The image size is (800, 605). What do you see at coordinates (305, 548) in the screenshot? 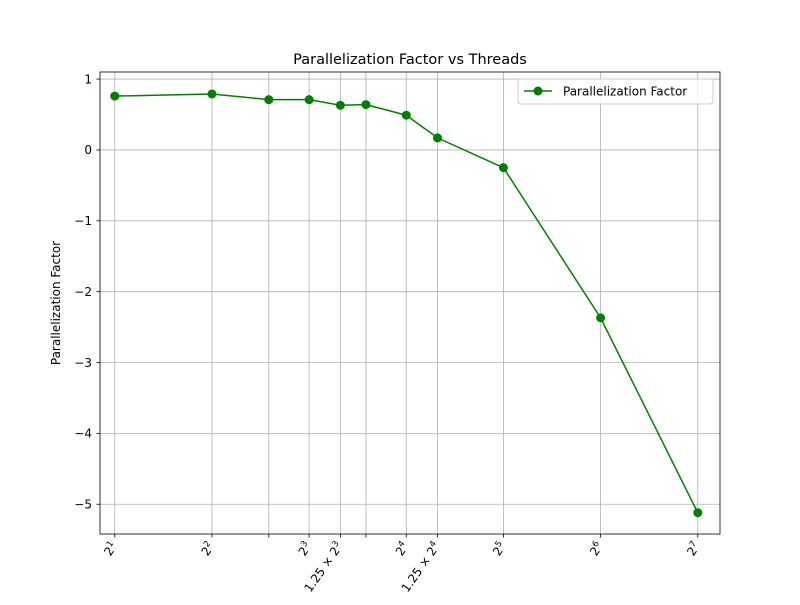
I see `x-tick-label: 23` at bounding box center [305, 548].